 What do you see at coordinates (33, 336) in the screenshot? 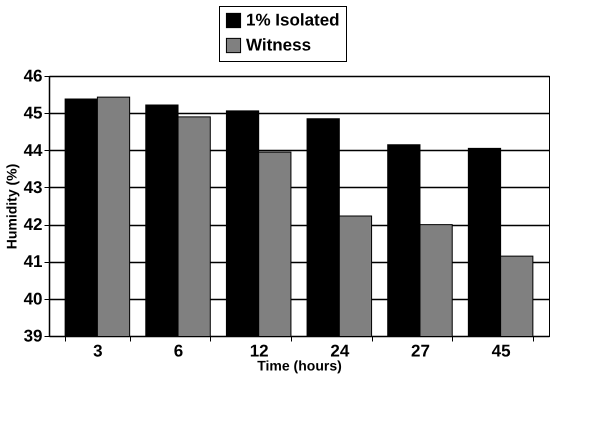
I see `y-tick-label: 39` at bounding box center [33, 336].